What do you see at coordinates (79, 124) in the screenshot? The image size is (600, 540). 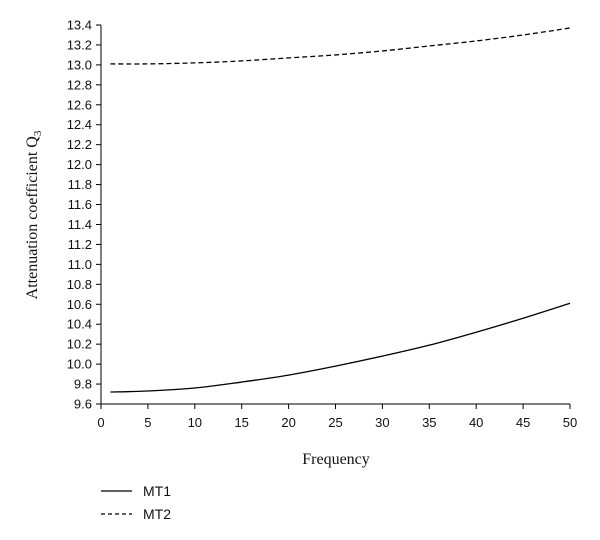 I see `y-tick-label: 12.4` at bounding box center [79, 124].